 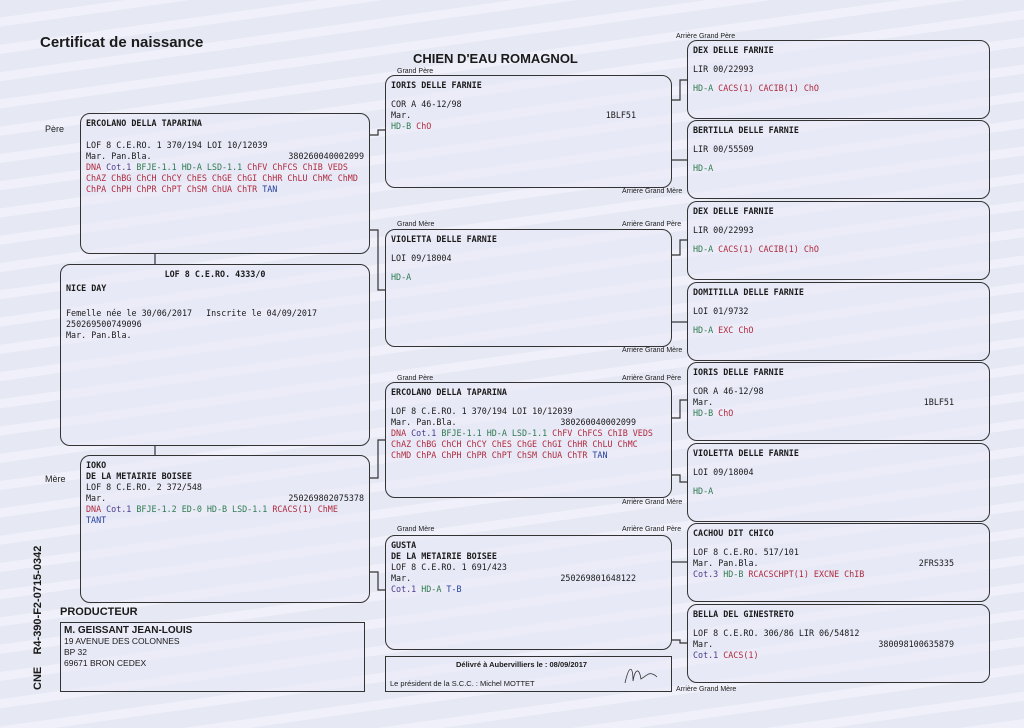 I want to click on title-tag: ChUA, so click(x=222, y=189).